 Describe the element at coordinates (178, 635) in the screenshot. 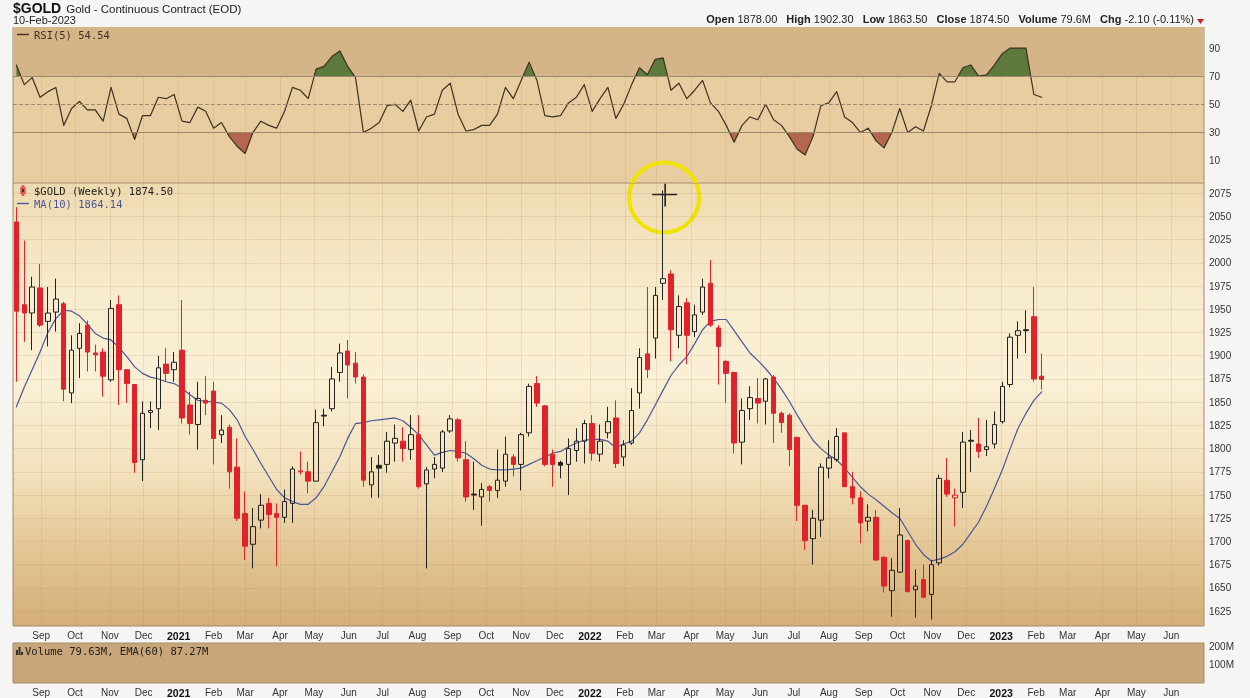

I see `x-tick-label: 2021` at that location.